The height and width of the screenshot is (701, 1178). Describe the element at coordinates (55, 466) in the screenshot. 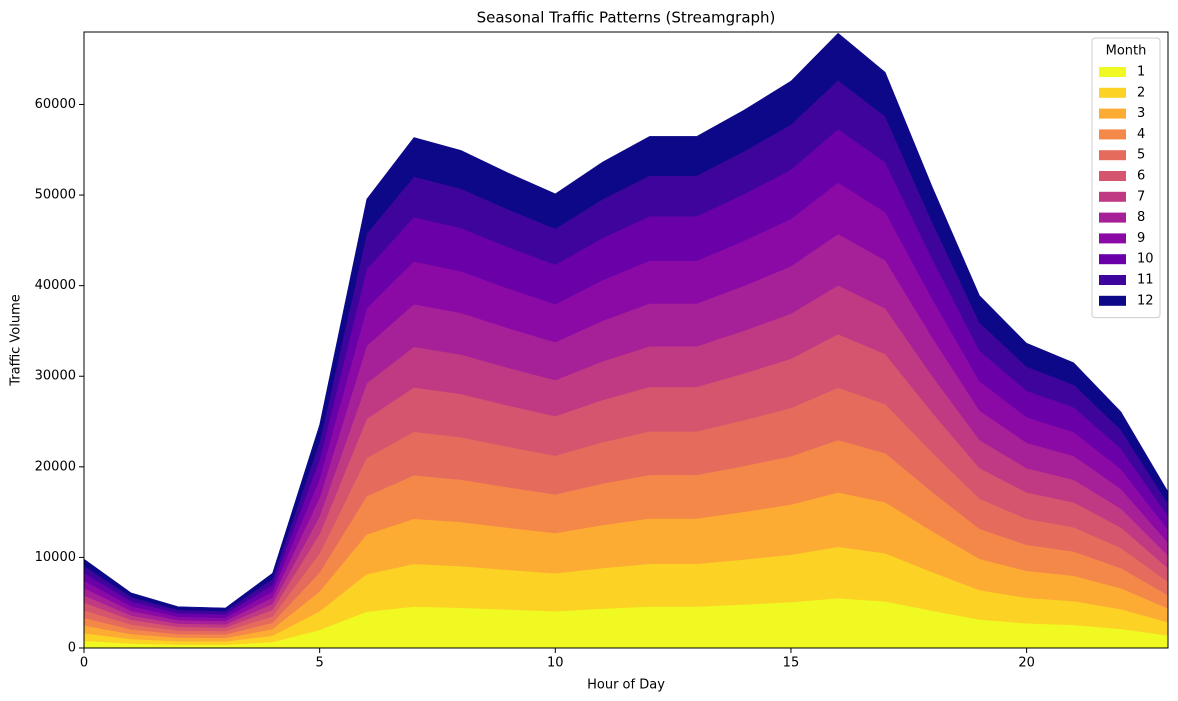

I see `y-tick-label: 20000` at that location.